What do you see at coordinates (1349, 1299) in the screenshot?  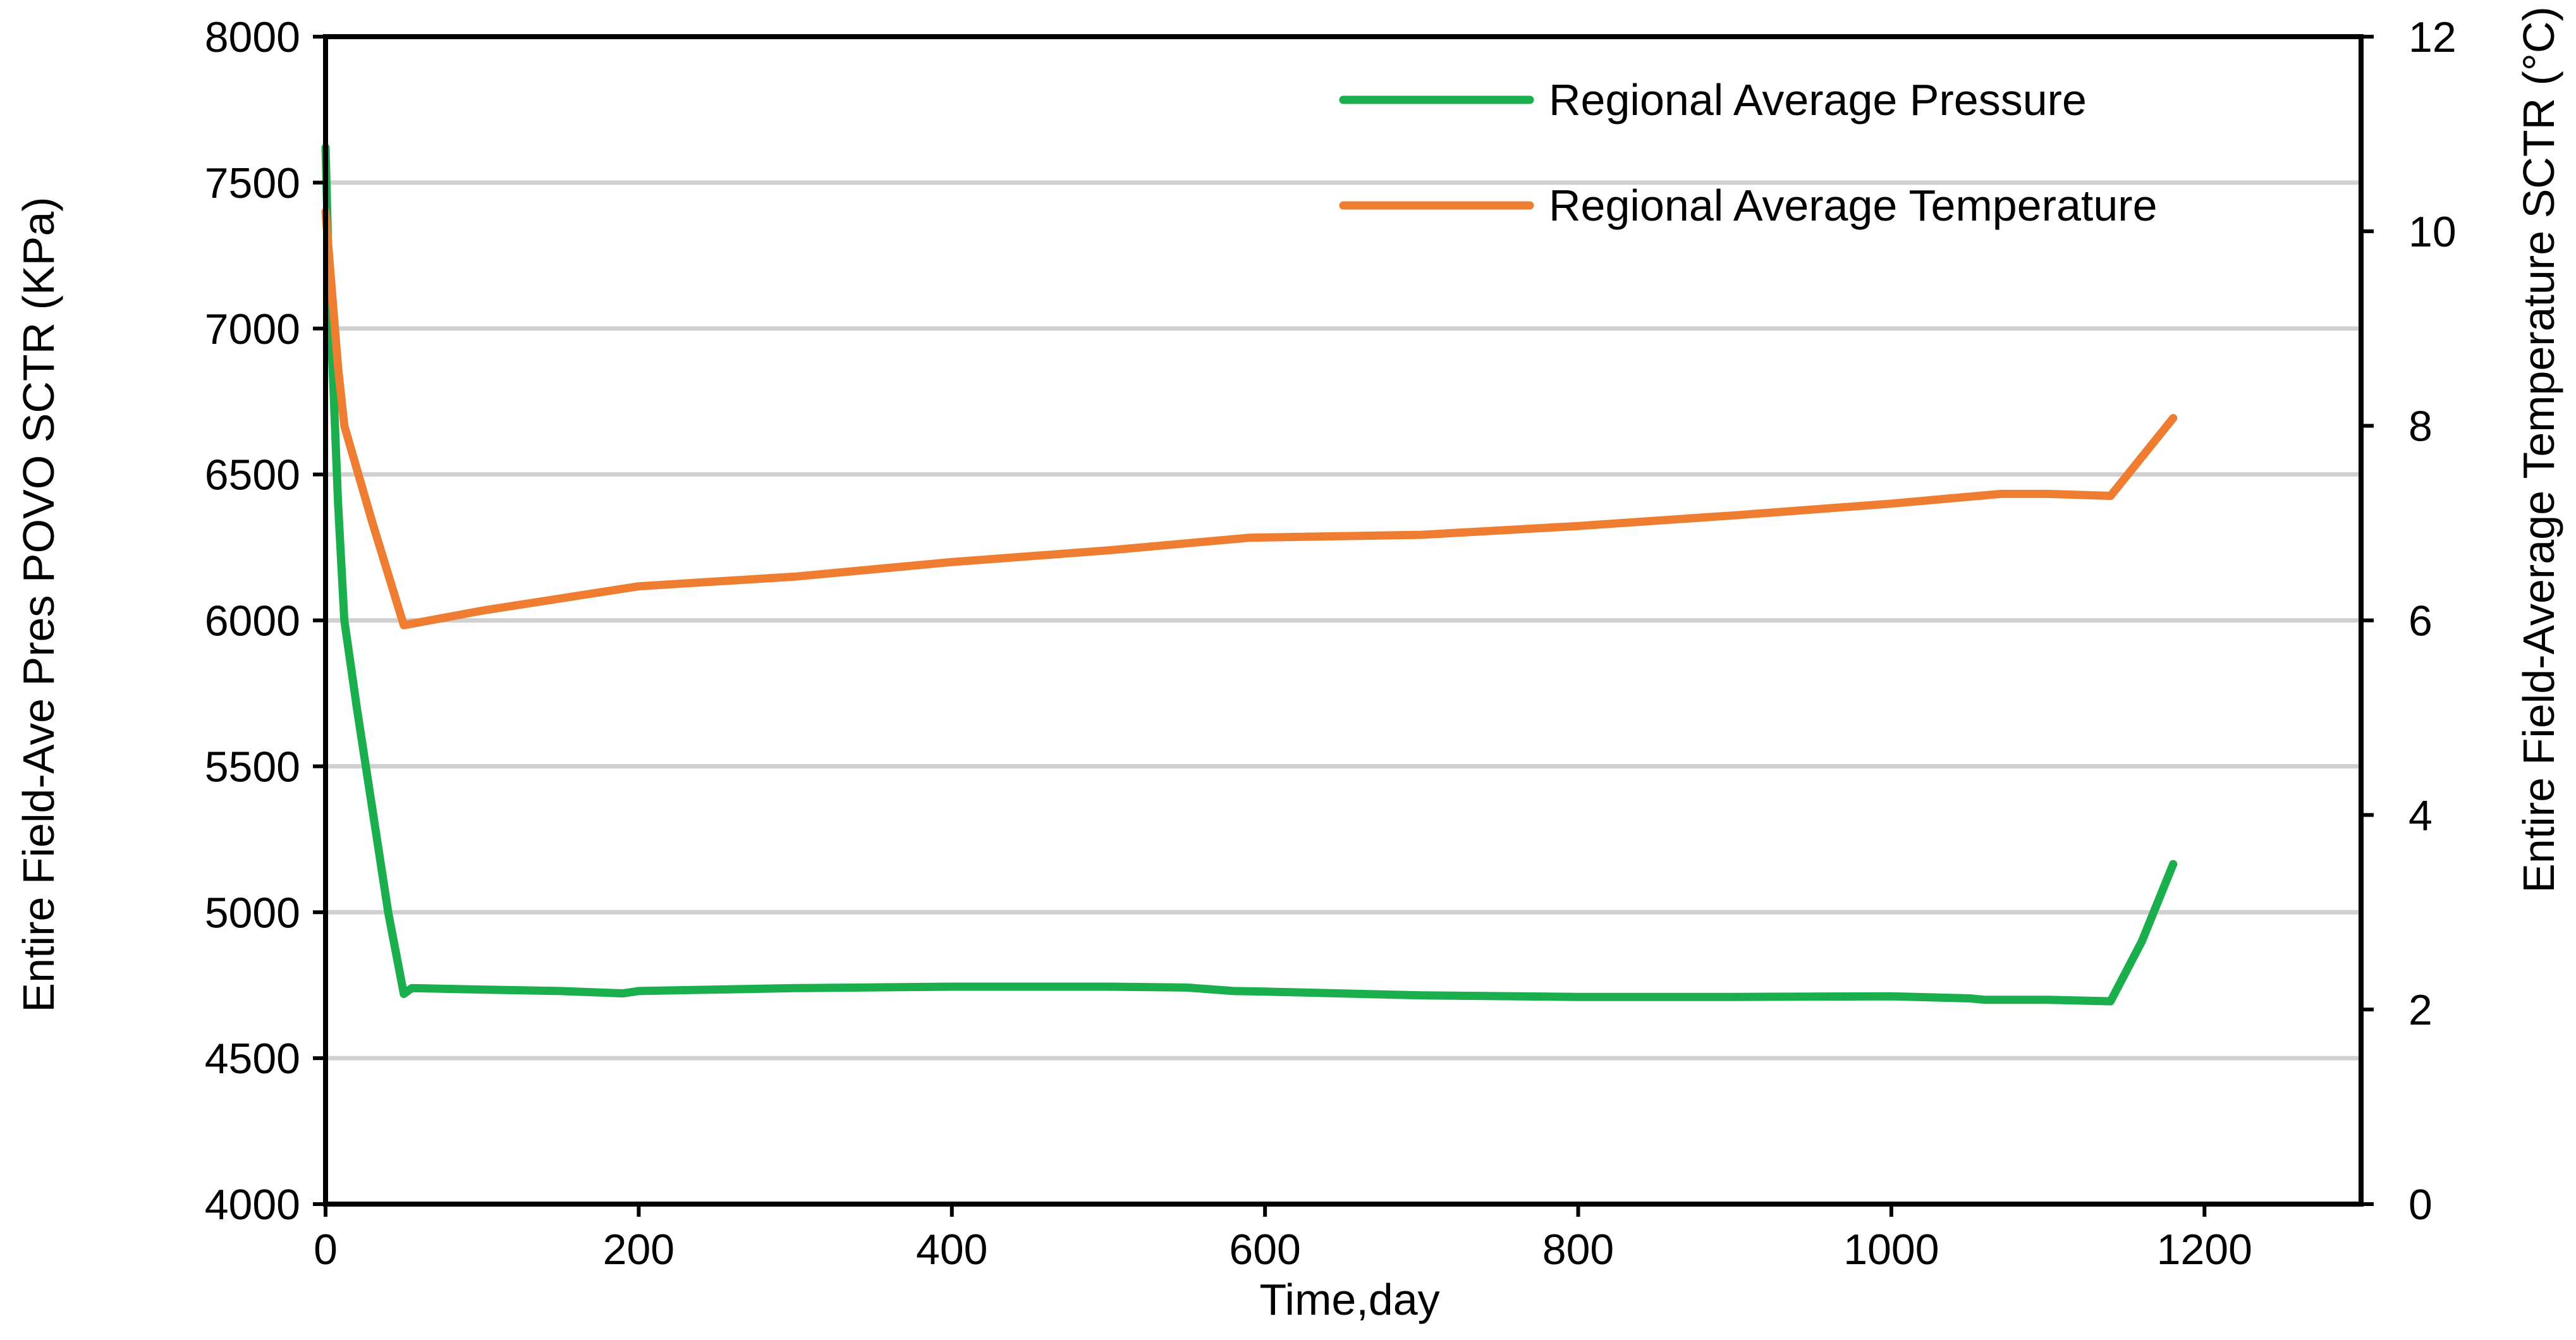 I see `x-axis-title: Time,day` at bounding box center [1349, 1299].